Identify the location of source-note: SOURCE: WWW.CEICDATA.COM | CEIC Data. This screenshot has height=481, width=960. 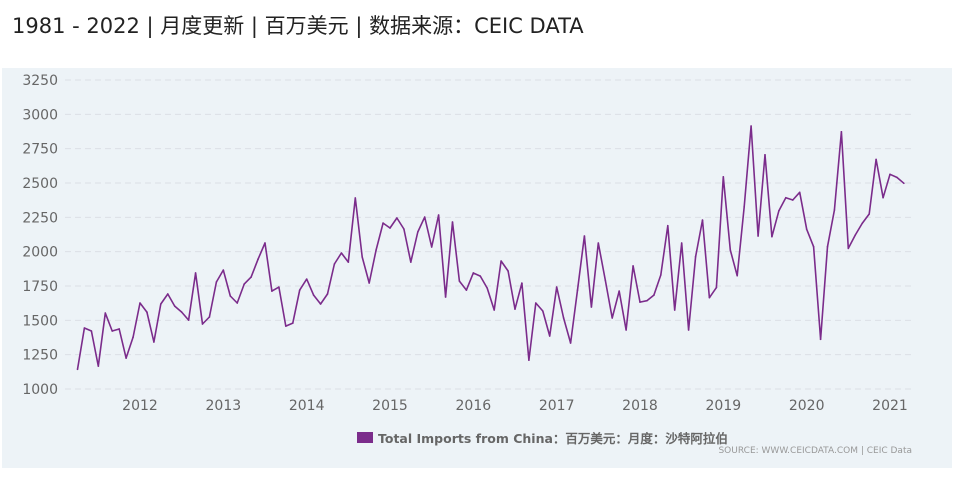
(815, 451).